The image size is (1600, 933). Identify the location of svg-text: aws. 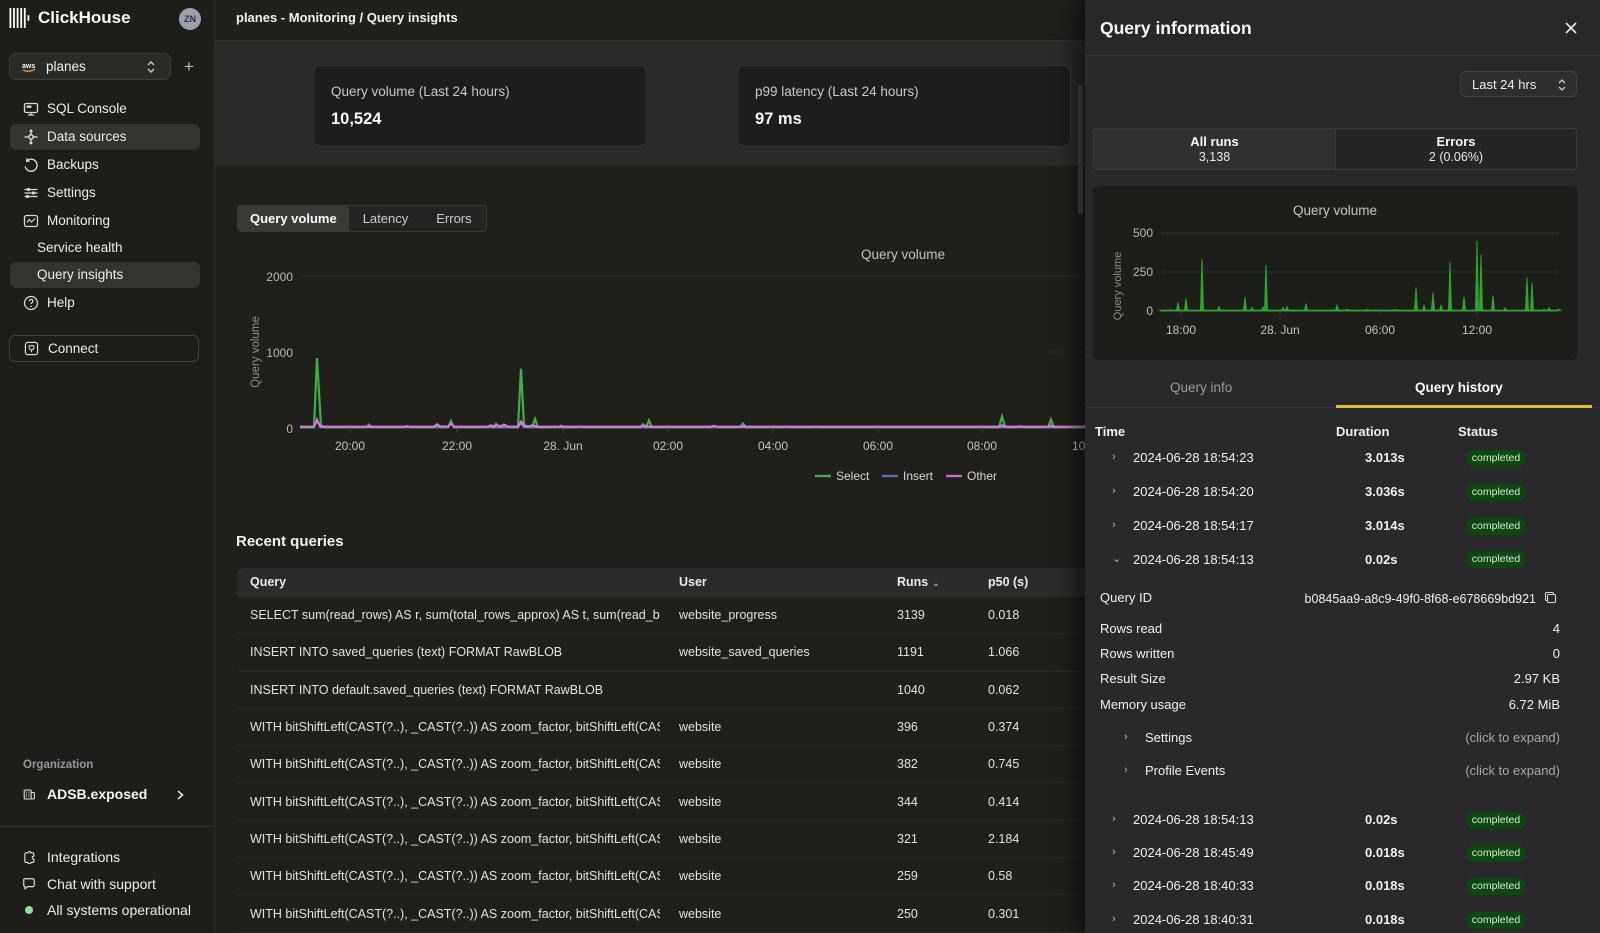
(28, 66).